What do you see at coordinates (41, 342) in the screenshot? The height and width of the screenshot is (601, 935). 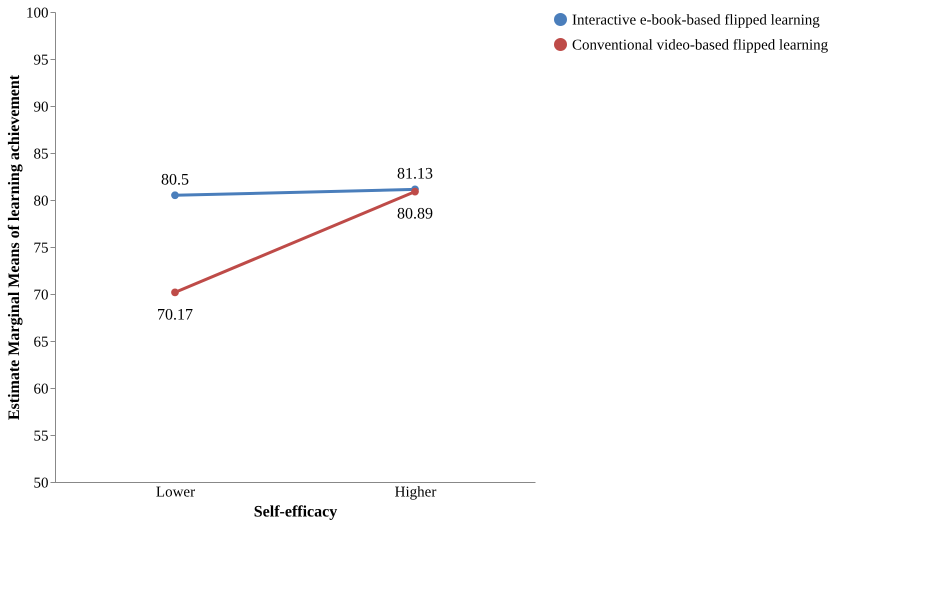 I see `y-tick-label: 65` at bounding box center [41, 342].